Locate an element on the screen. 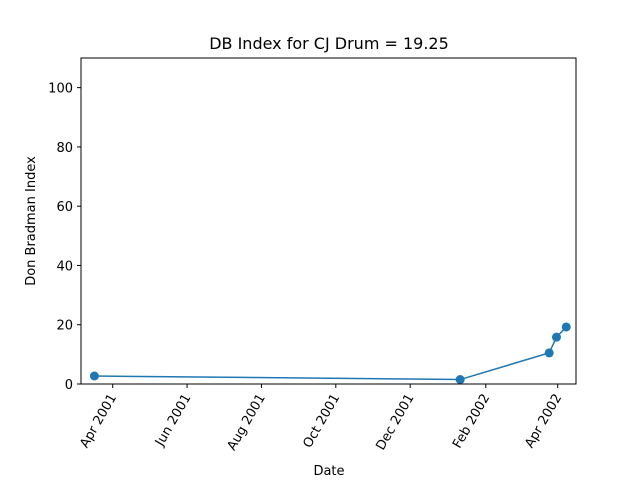  y-tick-label: 20 is located at coordinates (64, 326).